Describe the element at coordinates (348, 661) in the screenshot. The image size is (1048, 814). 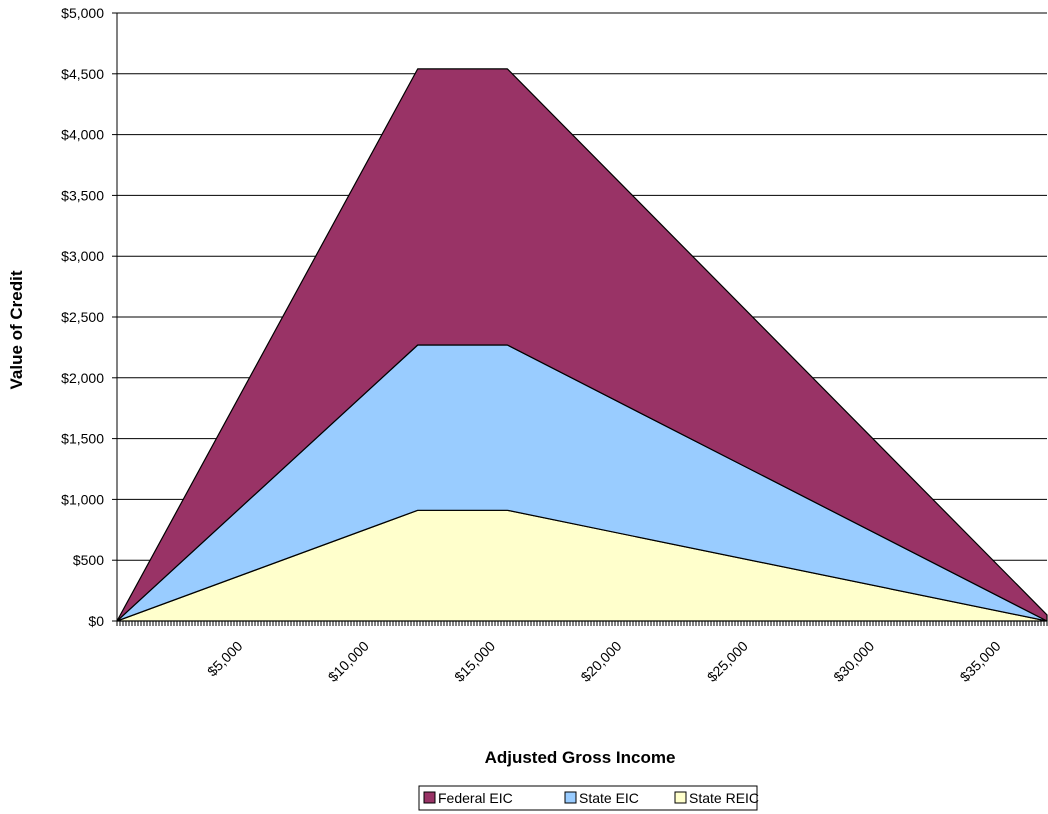
I see `x-tick-label: $10,000` at that location.